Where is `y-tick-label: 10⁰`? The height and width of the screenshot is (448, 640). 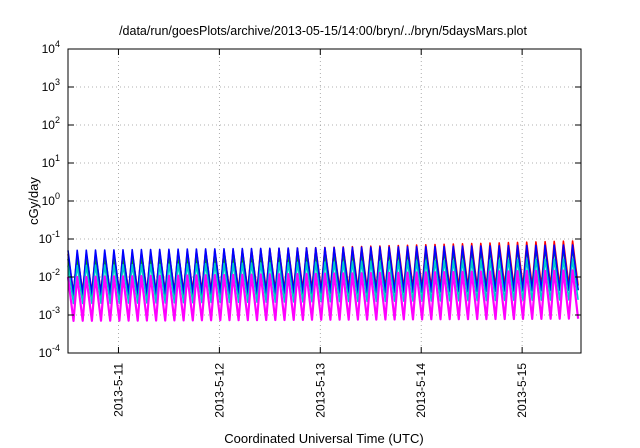
y-tick-label: 10⁰ is located at coordinates (51, 199).